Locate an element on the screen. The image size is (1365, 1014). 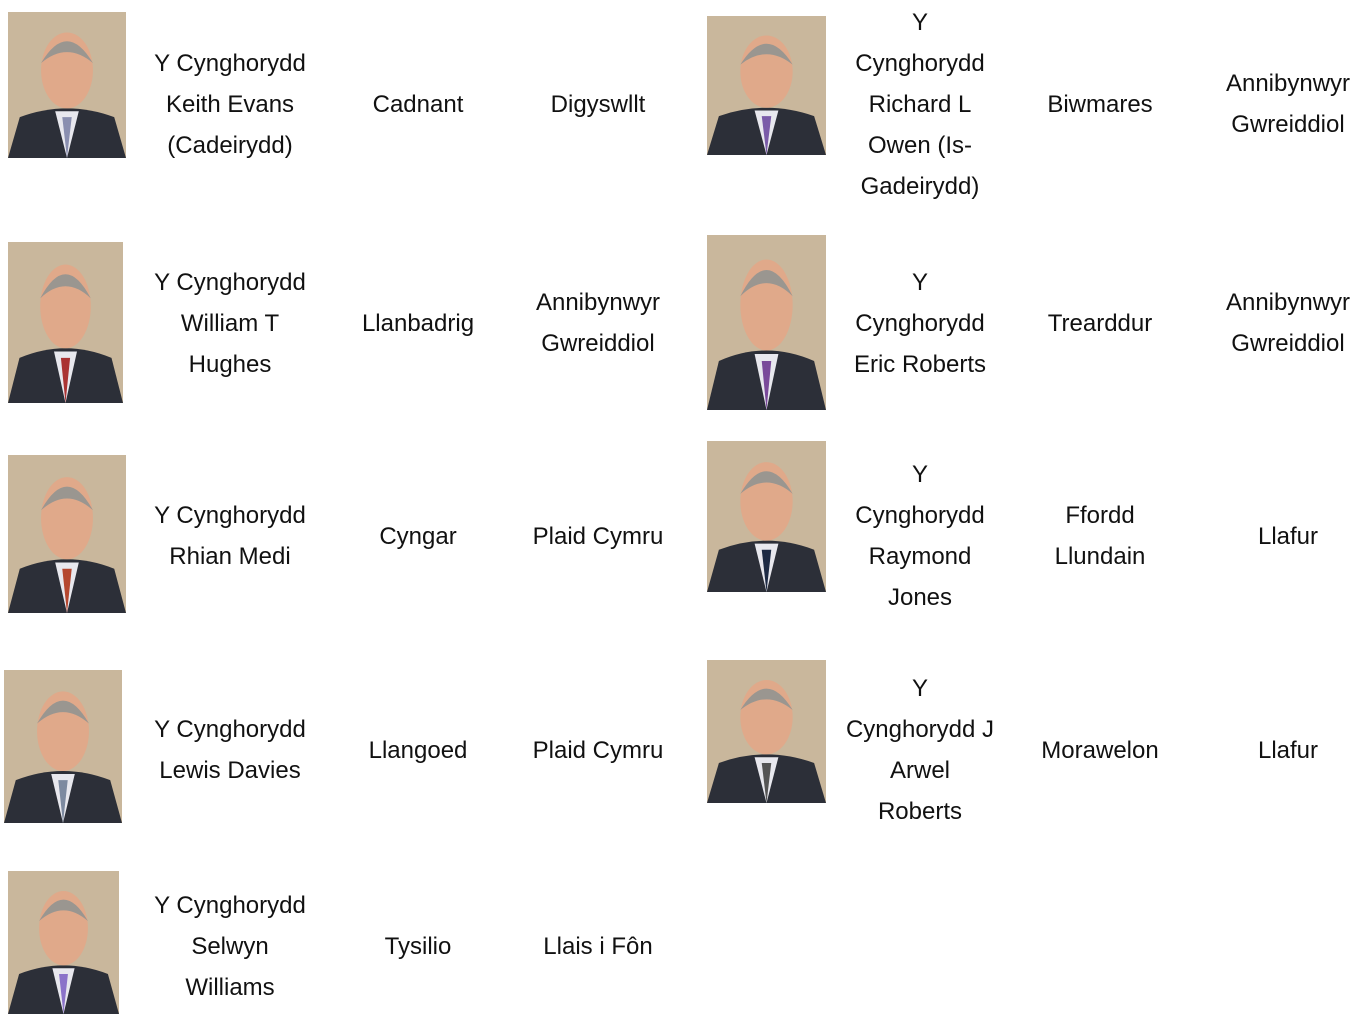
councillor-name: Raymond is located at coordinates (920, 556).